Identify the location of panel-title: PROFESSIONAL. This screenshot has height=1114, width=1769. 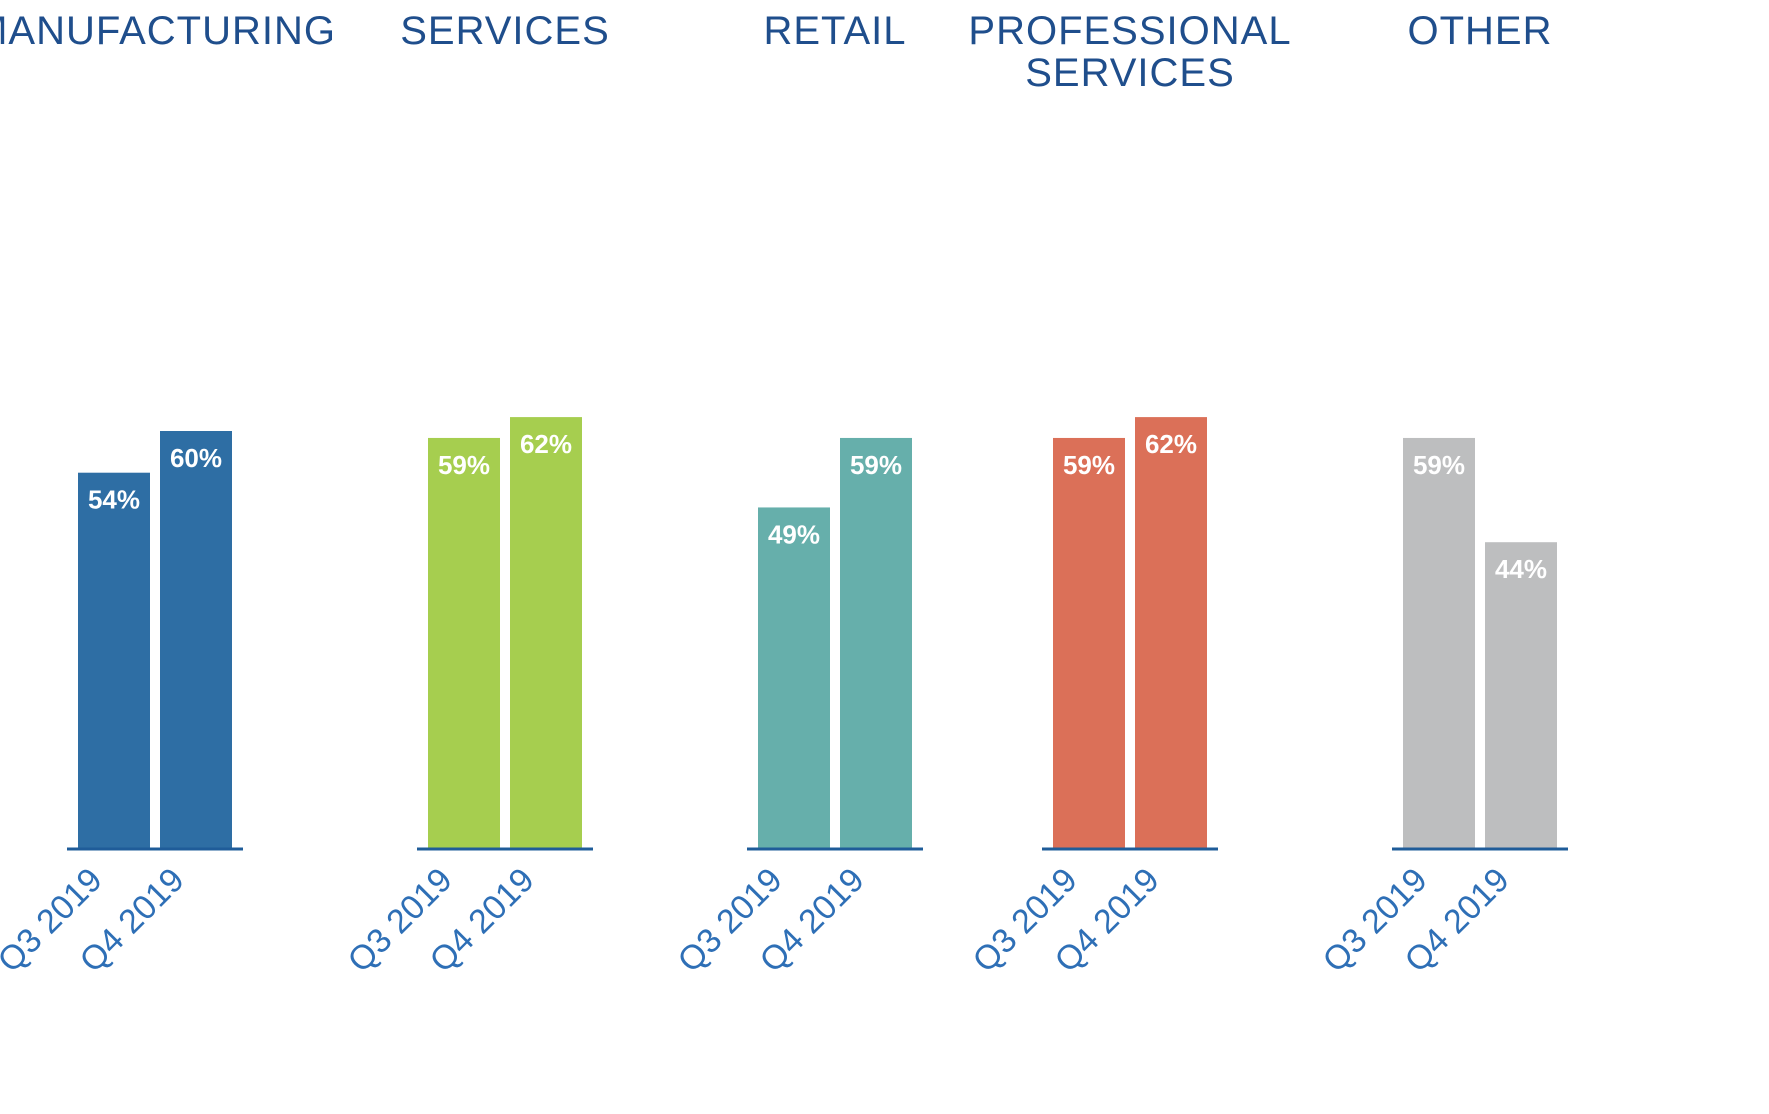
(1129, 31).